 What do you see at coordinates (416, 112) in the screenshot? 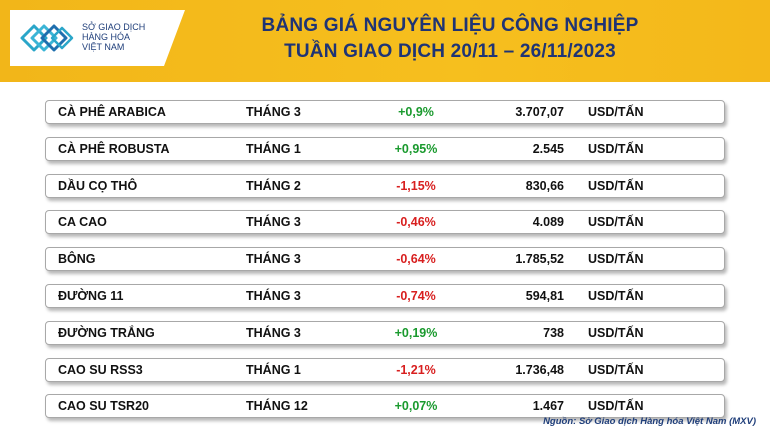
I see `percent-change: +0,9%` at bounding box center [416, 112].